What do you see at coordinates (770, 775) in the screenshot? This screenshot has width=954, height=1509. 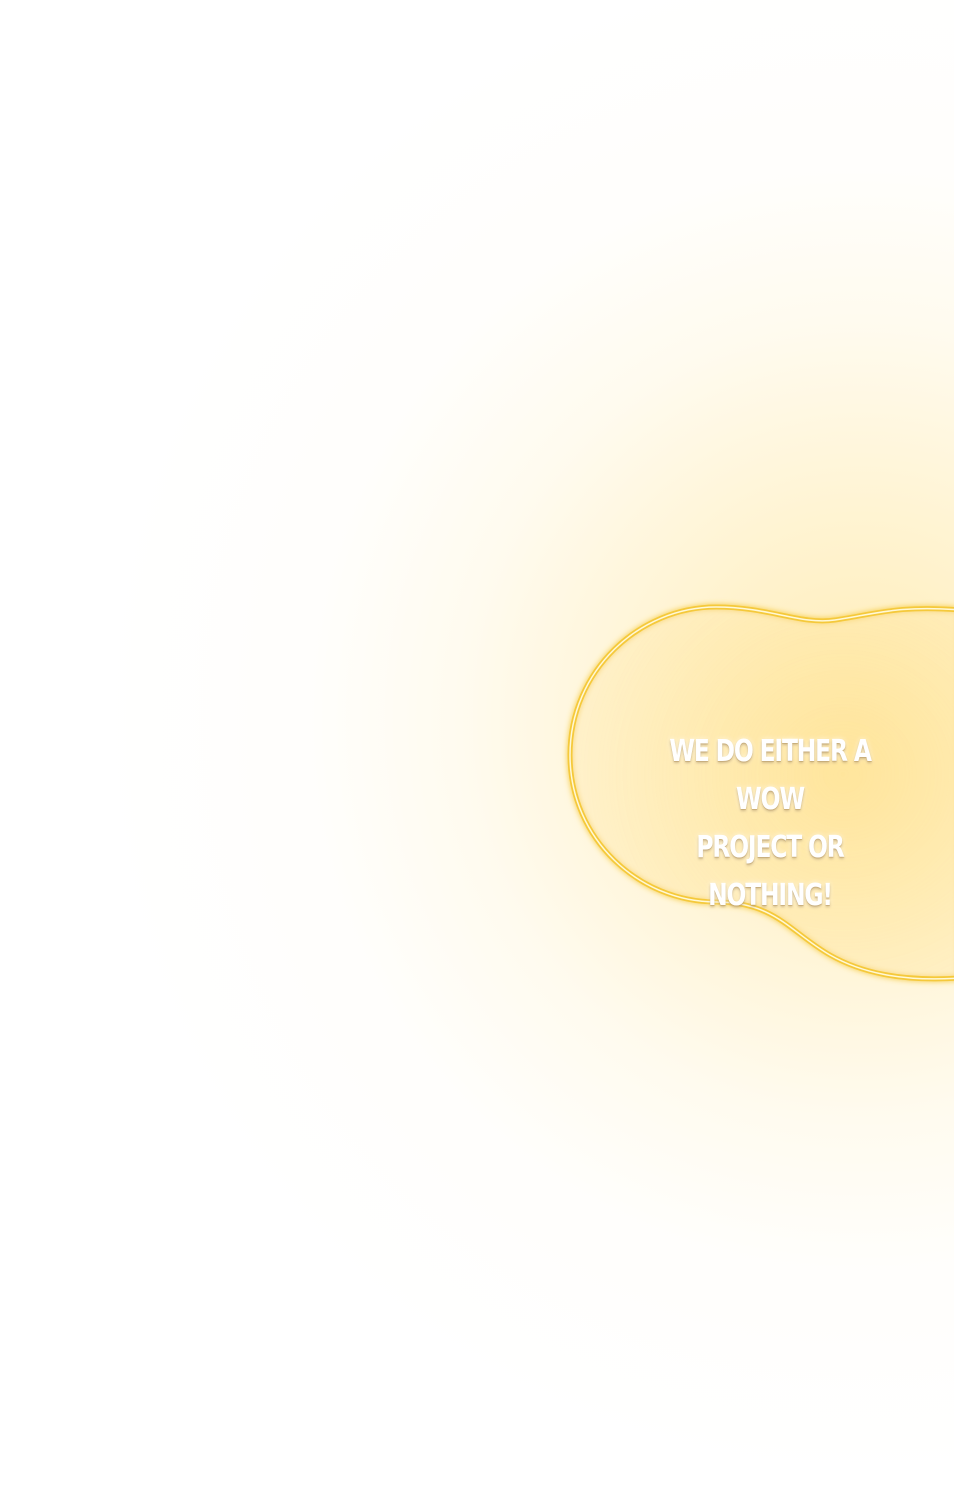 I see `slogan-line-1: We do either a WOW` at bounding box center [770, 775].